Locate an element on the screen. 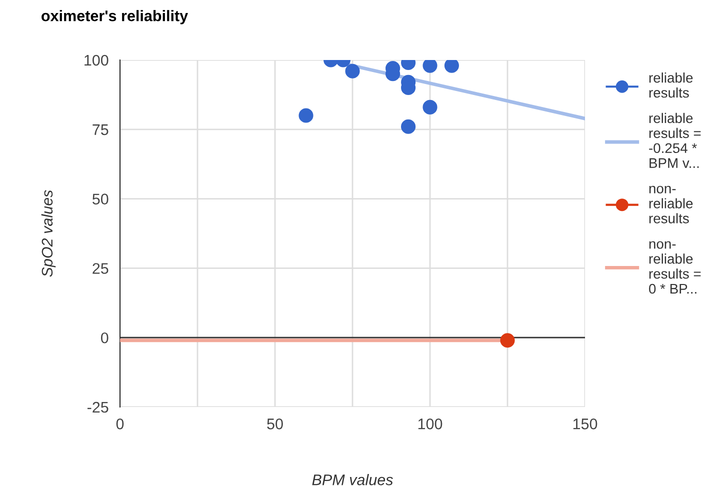 This screenshot has width=719, height=486. y-axis-title: SpO2 values is located at coordinates (48, 233).